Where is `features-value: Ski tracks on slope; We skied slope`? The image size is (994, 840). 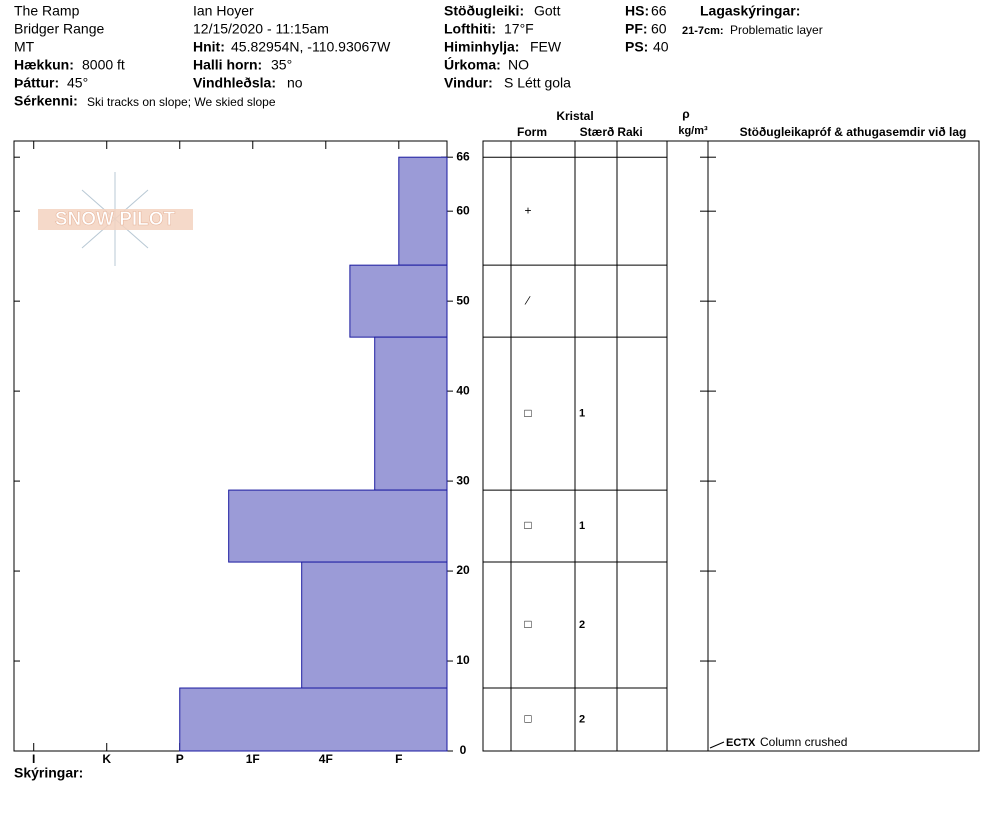 features-value: Ski tracks on slope; We skied slope is located at coordinates (181, 102).